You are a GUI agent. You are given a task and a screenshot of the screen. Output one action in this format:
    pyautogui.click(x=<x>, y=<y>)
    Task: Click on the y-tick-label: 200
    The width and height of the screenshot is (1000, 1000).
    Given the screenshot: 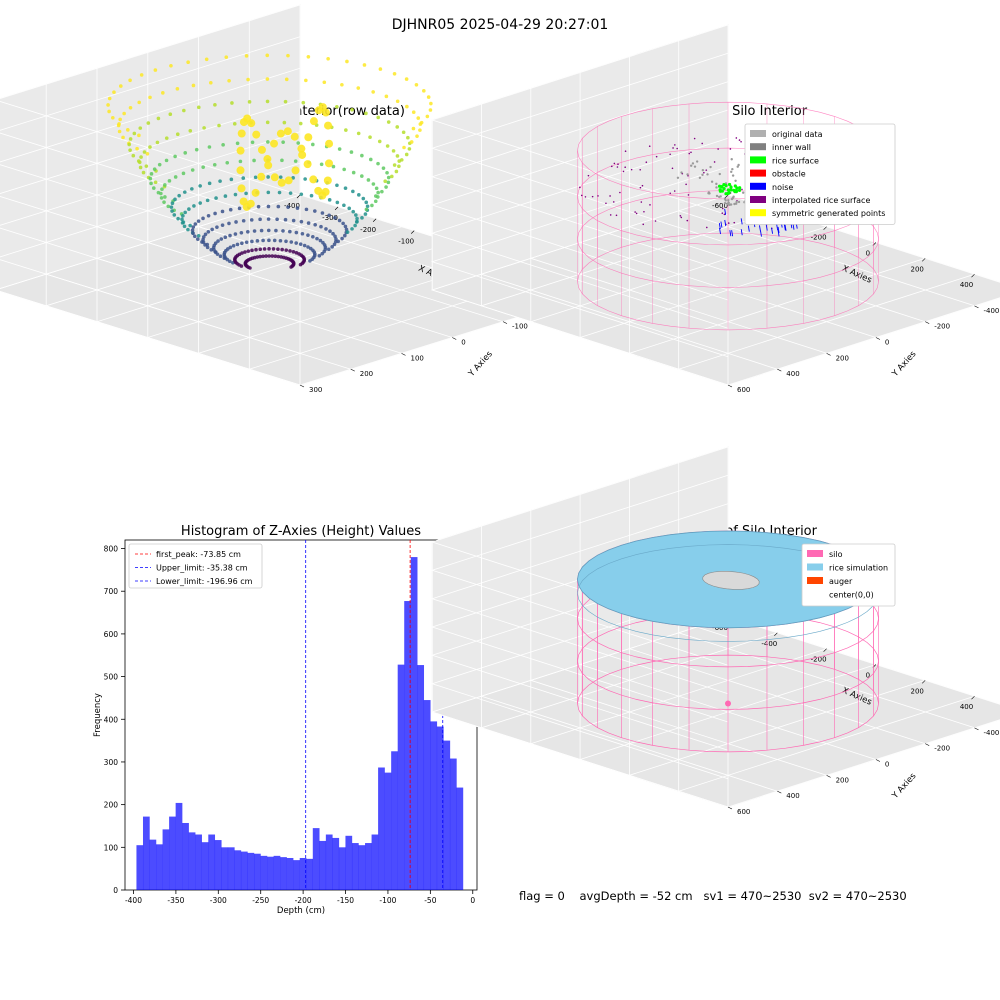 What is the action you would take?
    pyautogui.click(x=842, y=780)
    